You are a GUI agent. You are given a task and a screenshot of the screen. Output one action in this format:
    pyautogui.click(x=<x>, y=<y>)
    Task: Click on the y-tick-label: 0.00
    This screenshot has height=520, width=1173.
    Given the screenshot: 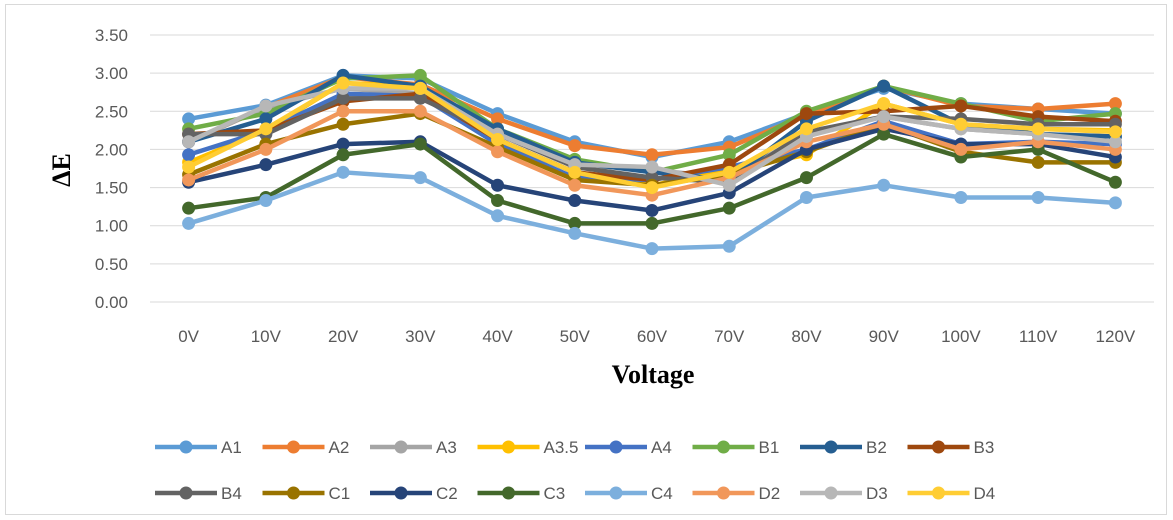 What is the action you would take?
    pyautogui.click(x=111, y=302)
    